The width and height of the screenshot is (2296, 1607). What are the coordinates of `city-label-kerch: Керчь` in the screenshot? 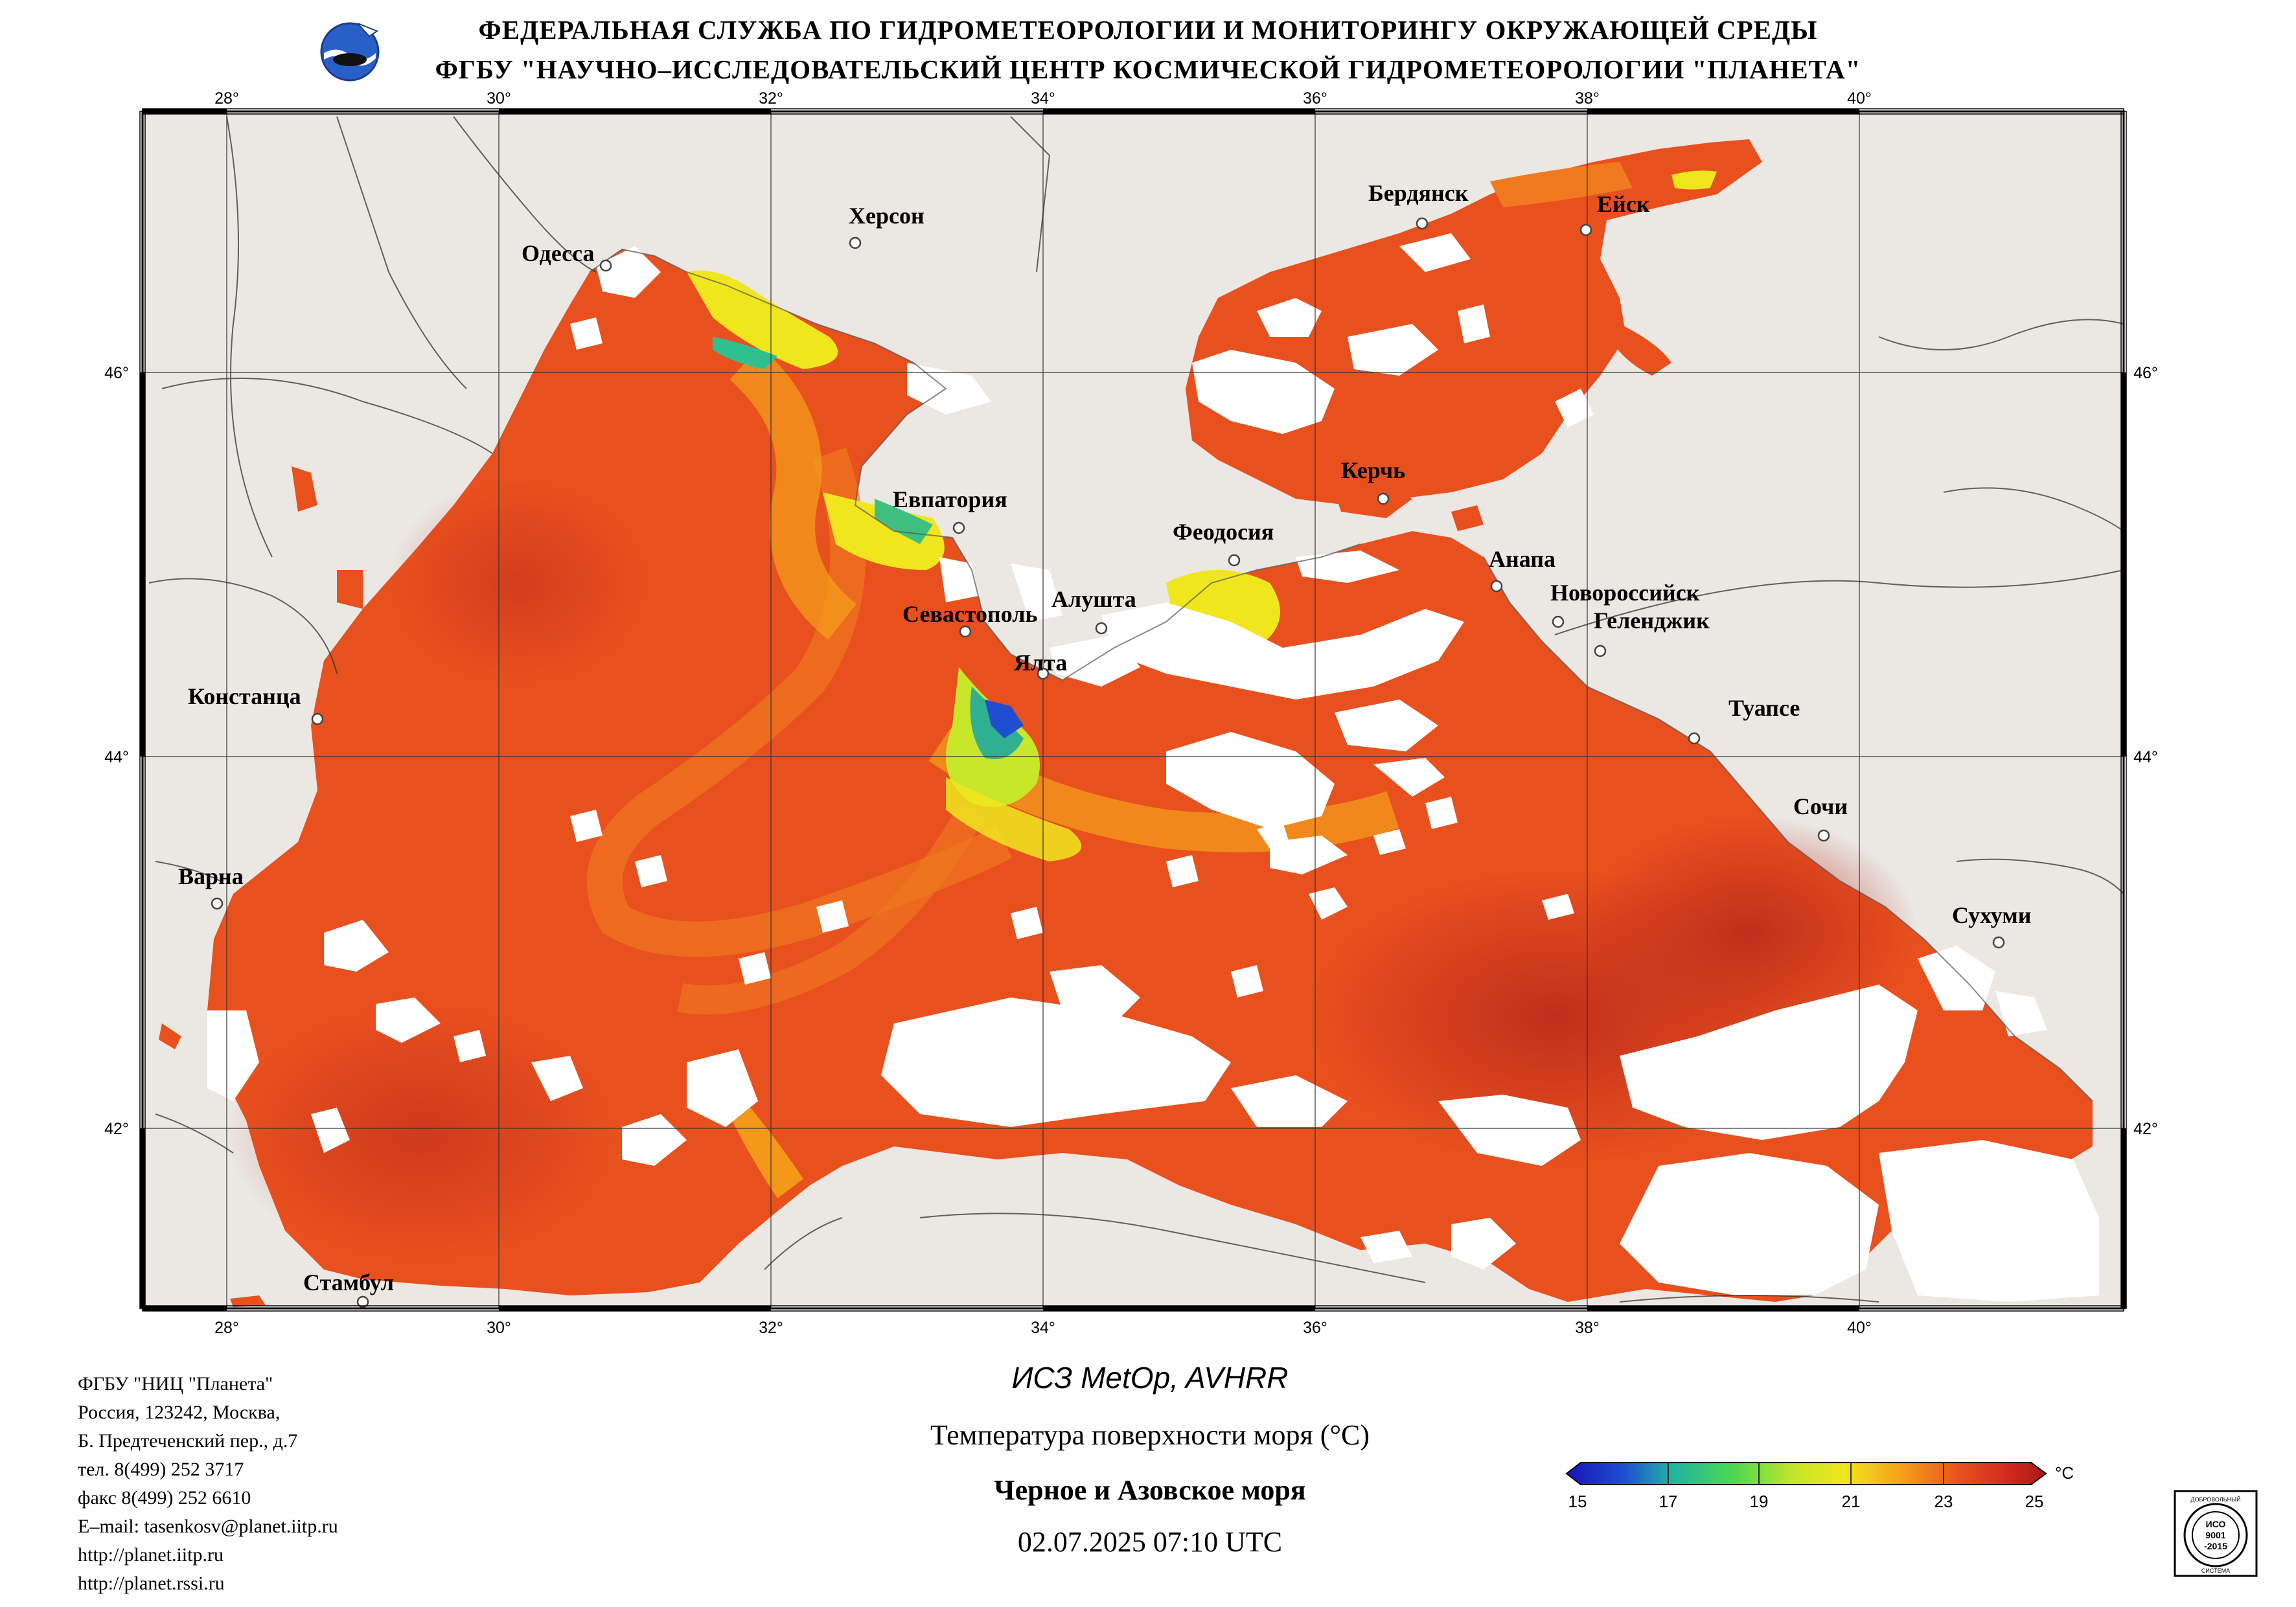 It's located at (1373, 470).